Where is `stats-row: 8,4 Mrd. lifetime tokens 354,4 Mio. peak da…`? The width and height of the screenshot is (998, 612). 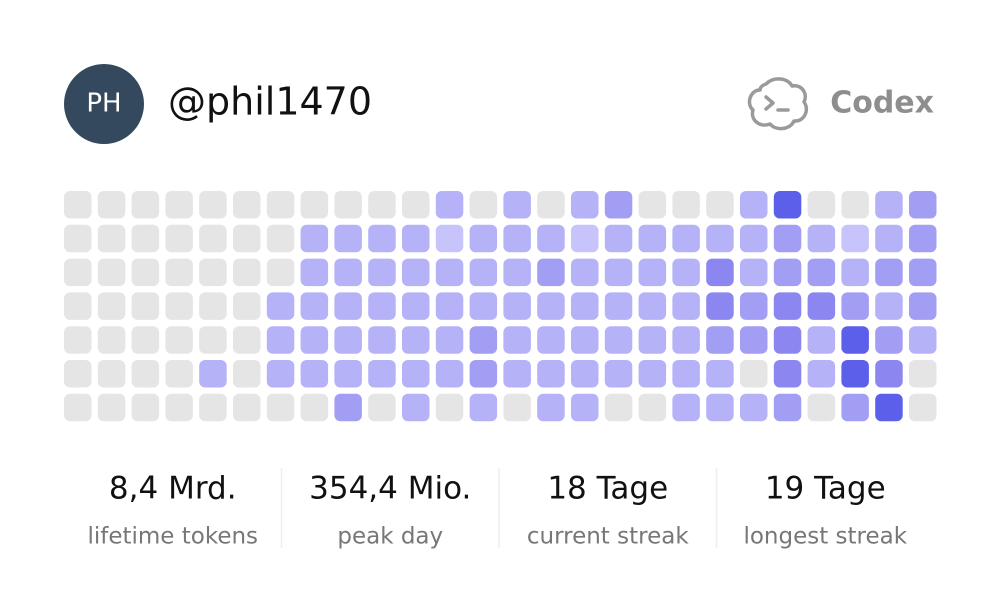
stats-row: 8,4 Mrd. lifetime tokens 354,4 Mio. peak da… is located at coordinates (497, 509).